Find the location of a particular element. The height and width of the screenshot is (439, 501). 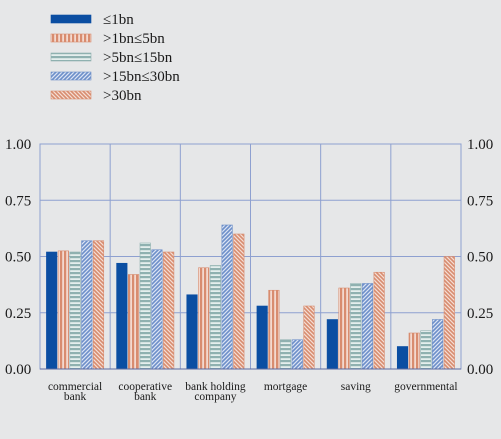

y-tick-label-right: 0.00 is located at coordinates (480, 370).